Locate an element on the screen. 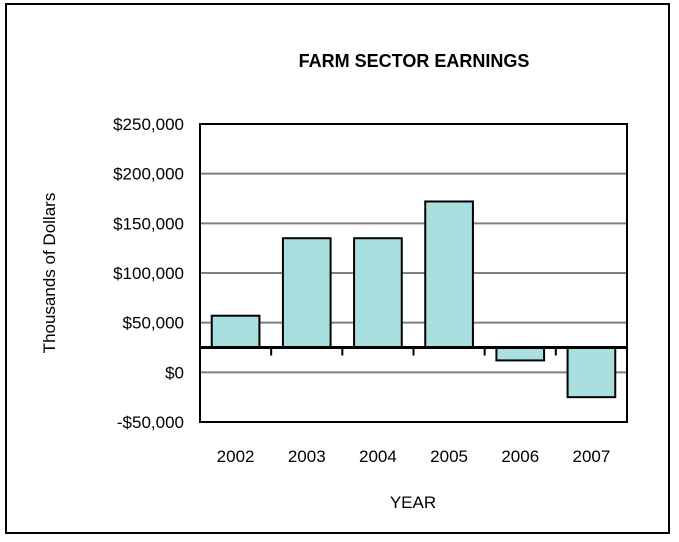 This screenshot has height=542, width=679. x-axis-title: YEAR is located at coordinates (413, 502).